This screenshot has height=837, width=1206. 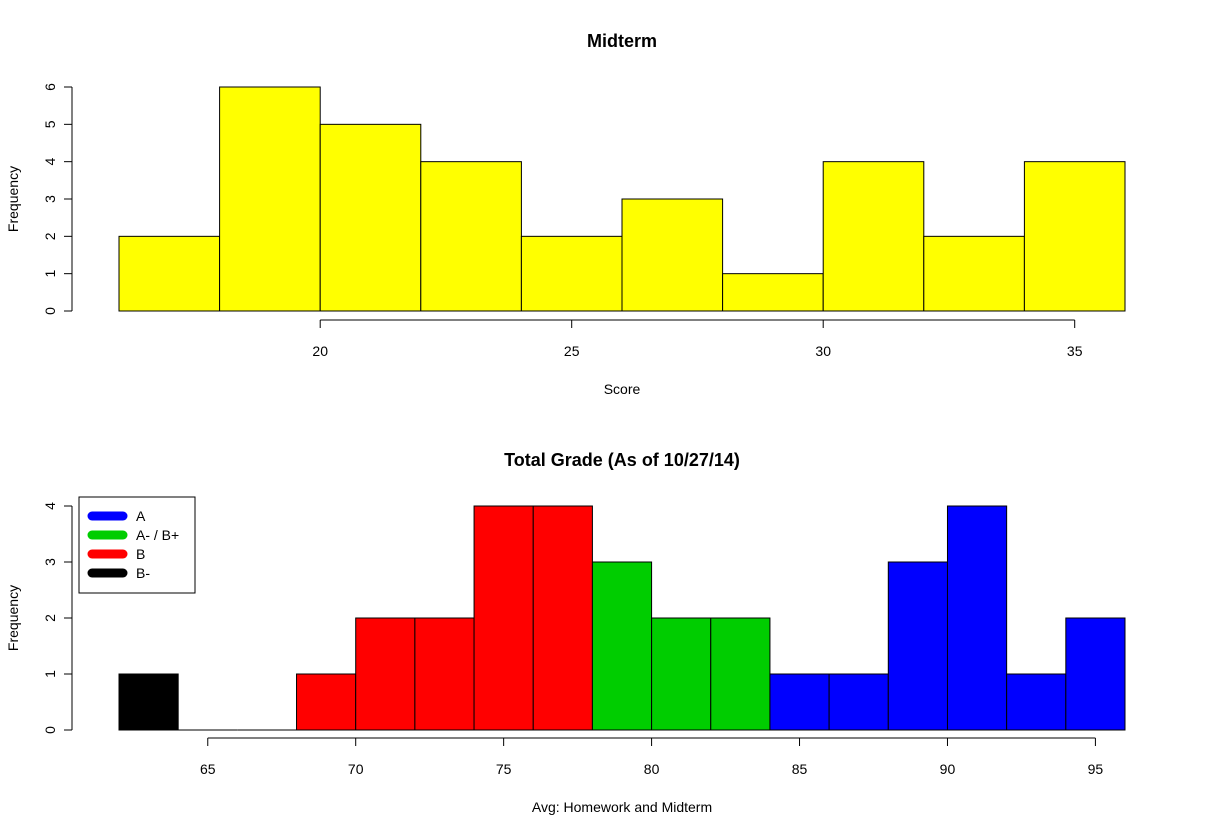 What do you see at coordinates (504, 769) in the screenshot?
I see `x-tick-label: 75` at bounding box center [504, 769].